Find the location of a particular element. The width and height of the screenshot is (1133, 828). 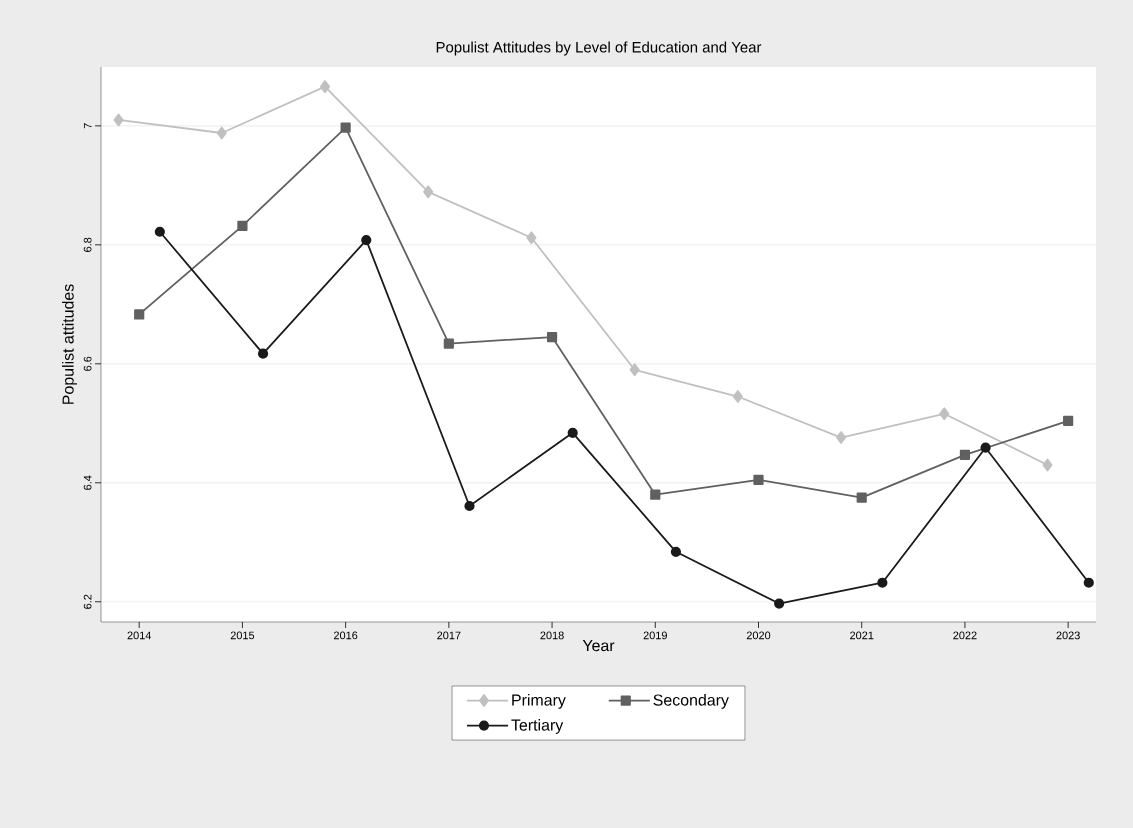

x-tick-label: 2022 is located at coordinates (965, 635).